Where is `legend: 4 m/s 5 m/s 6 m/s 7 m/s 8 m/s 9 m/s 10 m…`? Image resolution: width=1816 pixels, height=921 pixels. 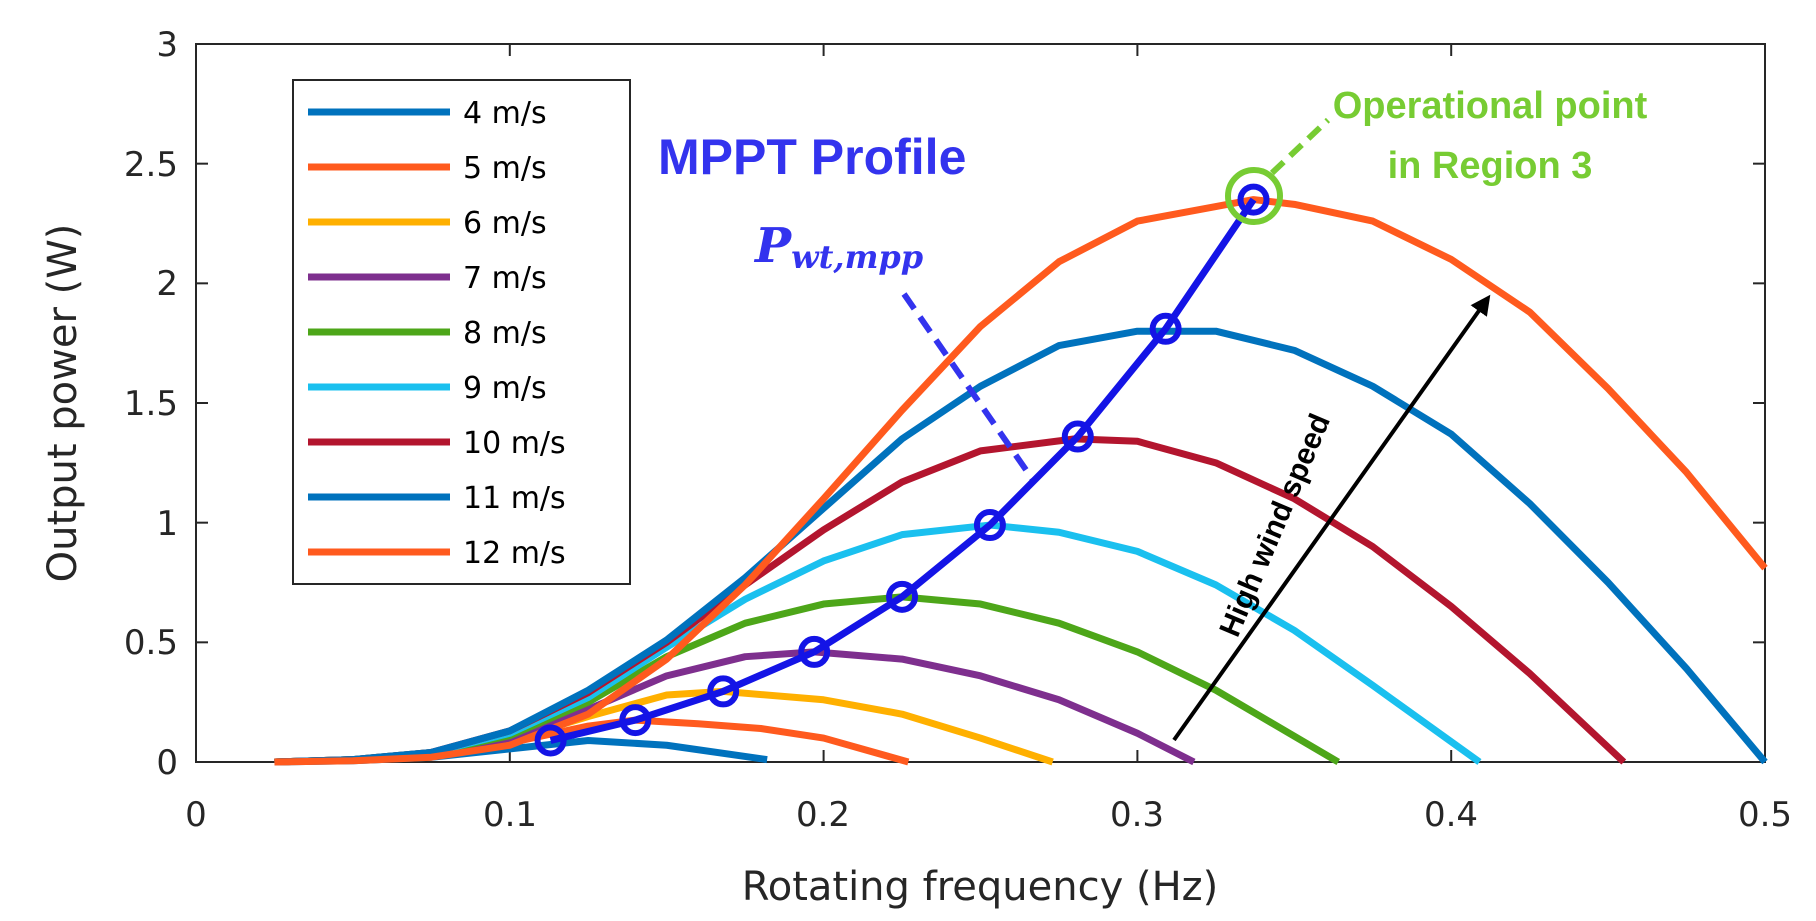
legend: 4 m/s 5 m/s 6 m/s 7 m/s 8 m/s 9 m/s 10 m… is located at coordinates (461, 332).